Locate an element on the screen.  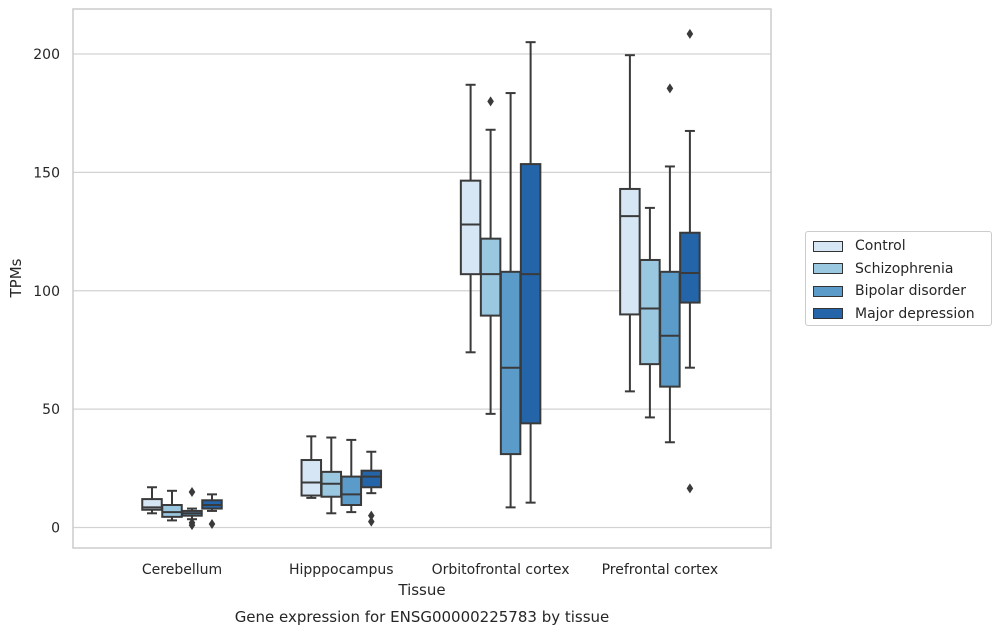
legend-label: Schizophrenia is located at coordinates (904, 268).